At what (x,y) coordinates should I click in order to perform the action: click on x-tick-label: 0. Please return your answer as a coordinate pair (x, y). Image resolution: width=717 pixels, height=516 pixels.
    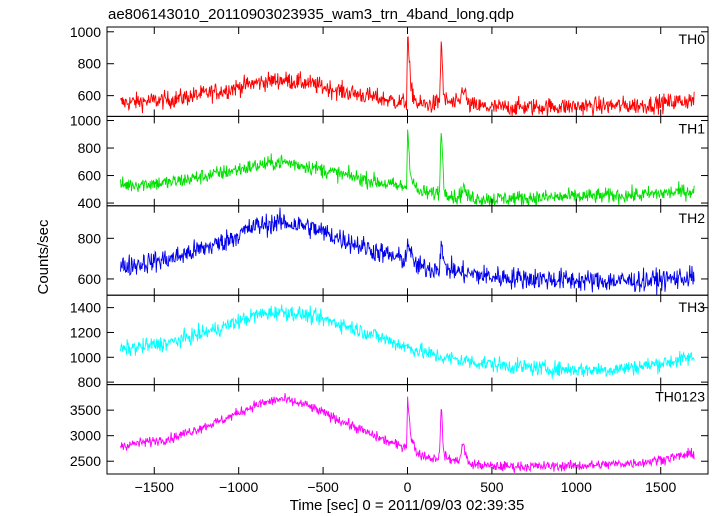
    Looking at the image, I should click on (408, 487).